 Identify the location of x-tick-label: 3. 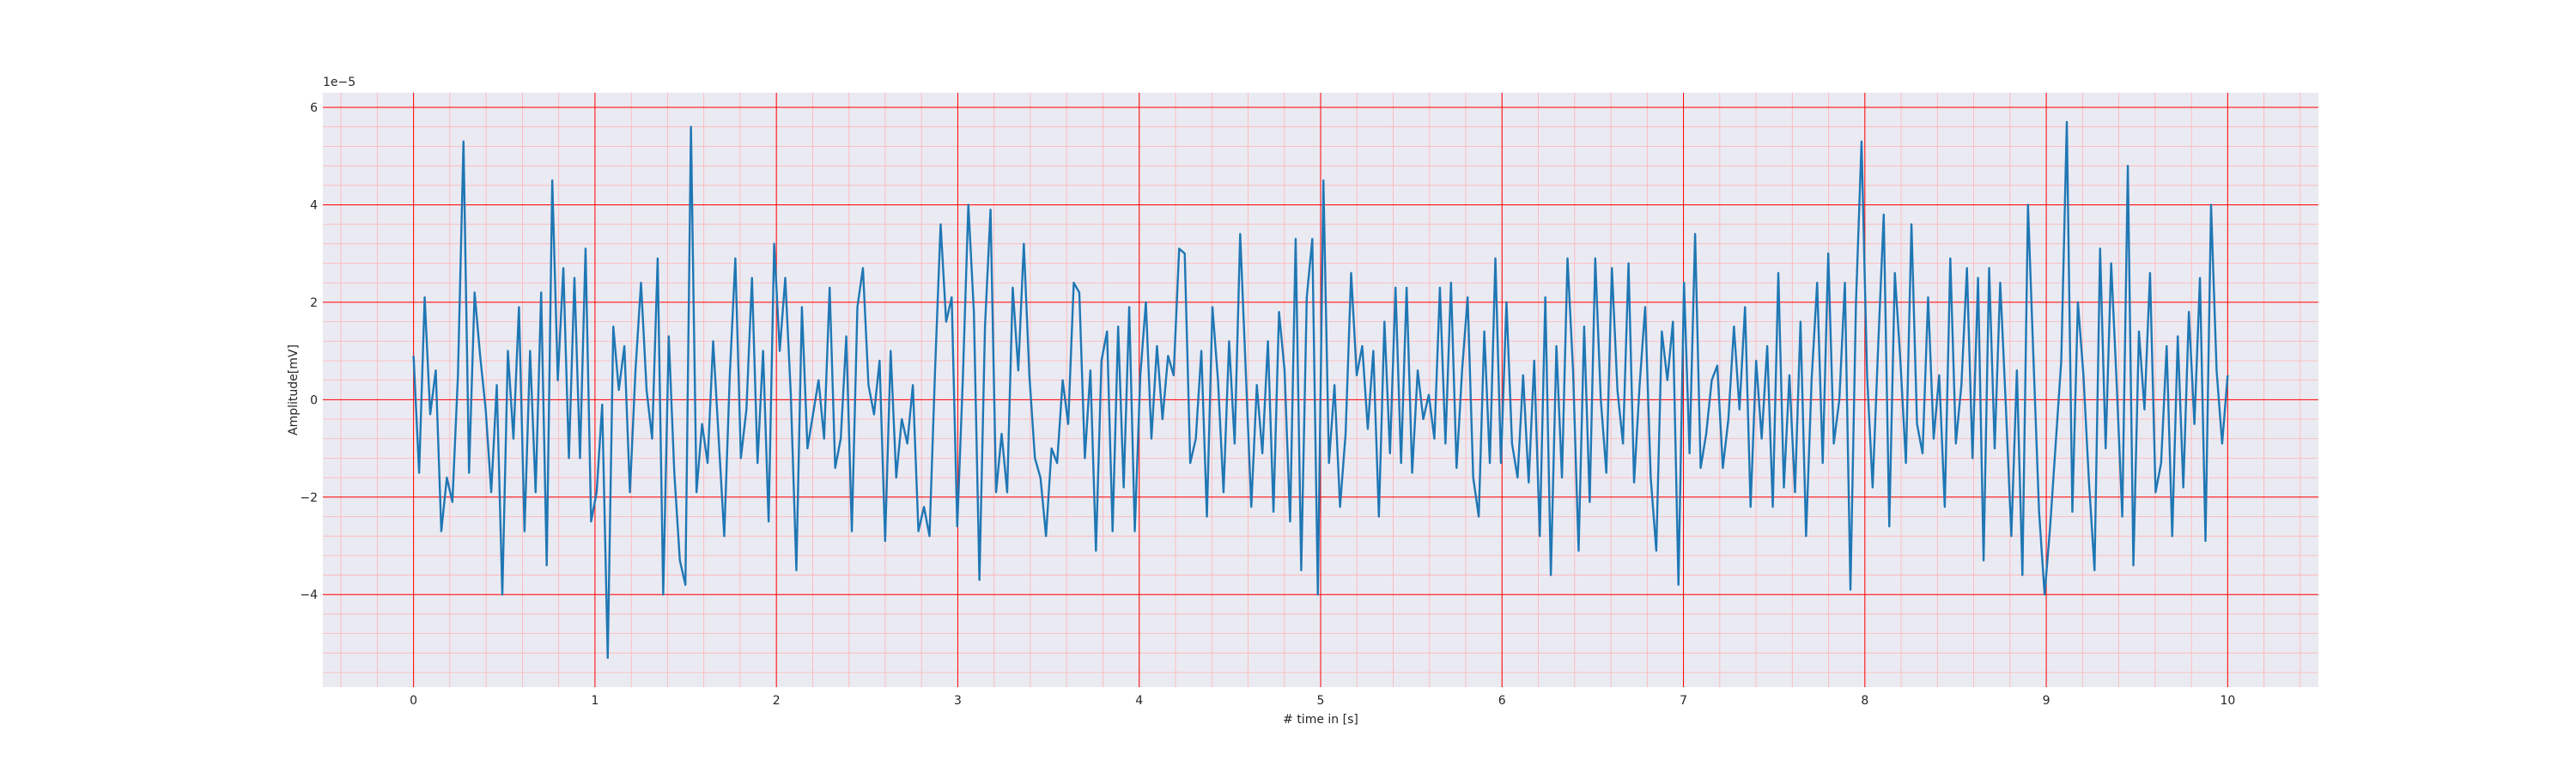
(958, 701).